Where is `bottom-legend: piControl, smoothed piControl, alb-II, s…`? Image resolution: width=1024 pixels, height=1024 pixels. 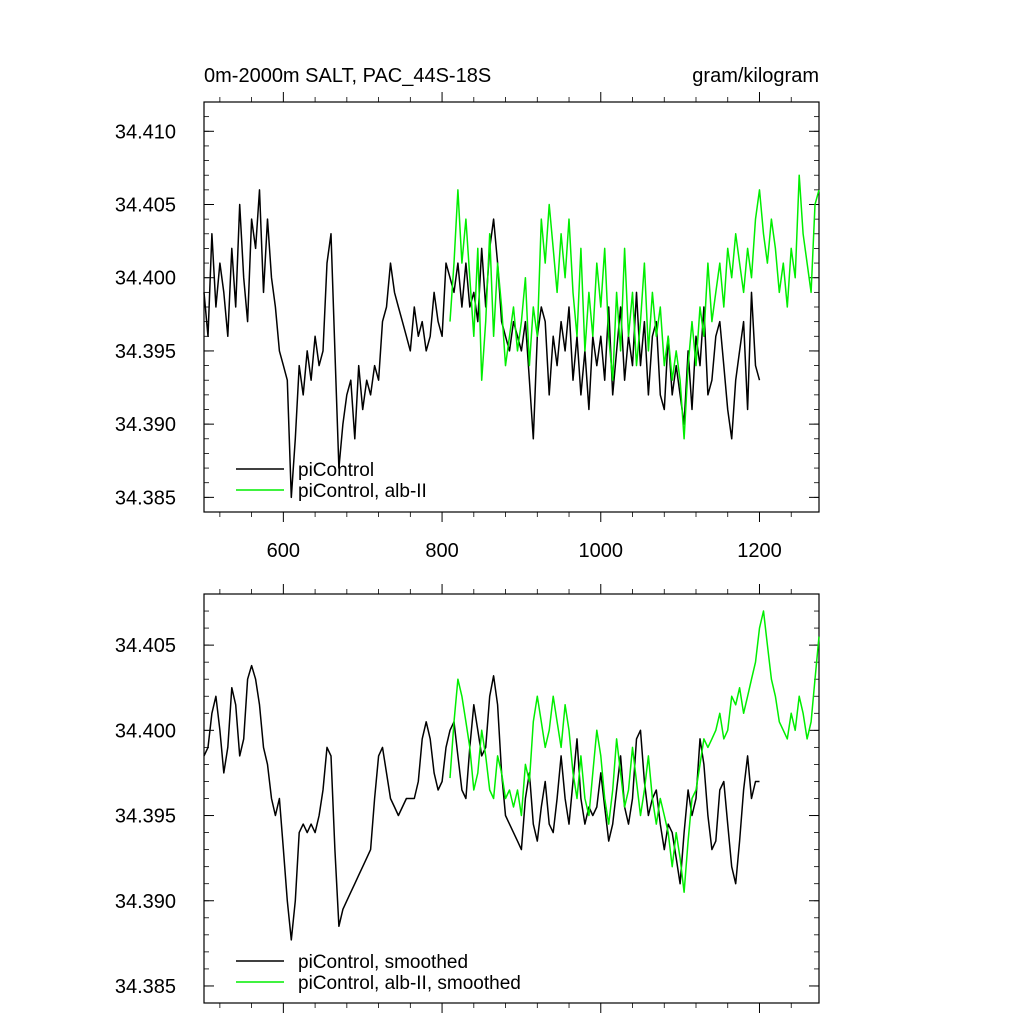 bottom-legend: piControl, smoothed piControl, alb-II, s… is located at coordinates (378, 973).